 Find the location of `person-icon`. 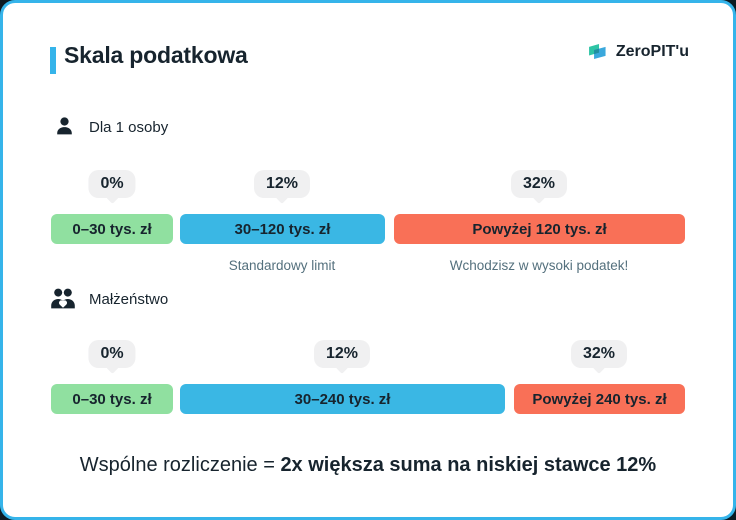

person-icon is located at coordinates (64, 126).